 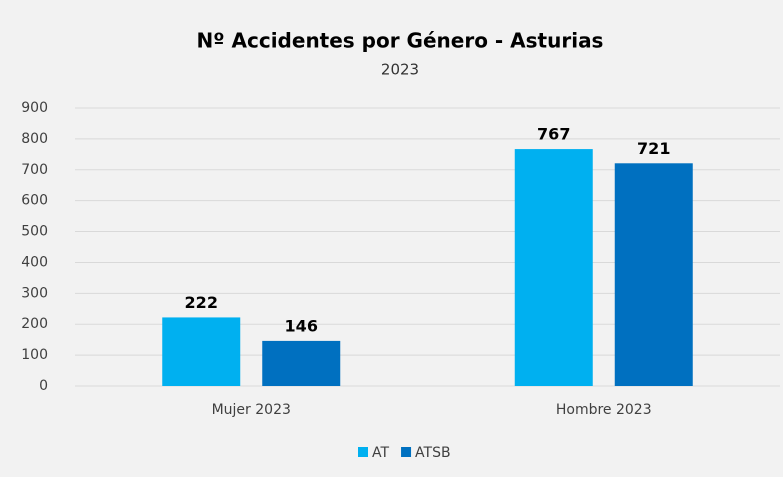 What do you see at coordinates (653, 148) in the screenshot?
I see `data-label: 721` at bounding box center [653, 148].